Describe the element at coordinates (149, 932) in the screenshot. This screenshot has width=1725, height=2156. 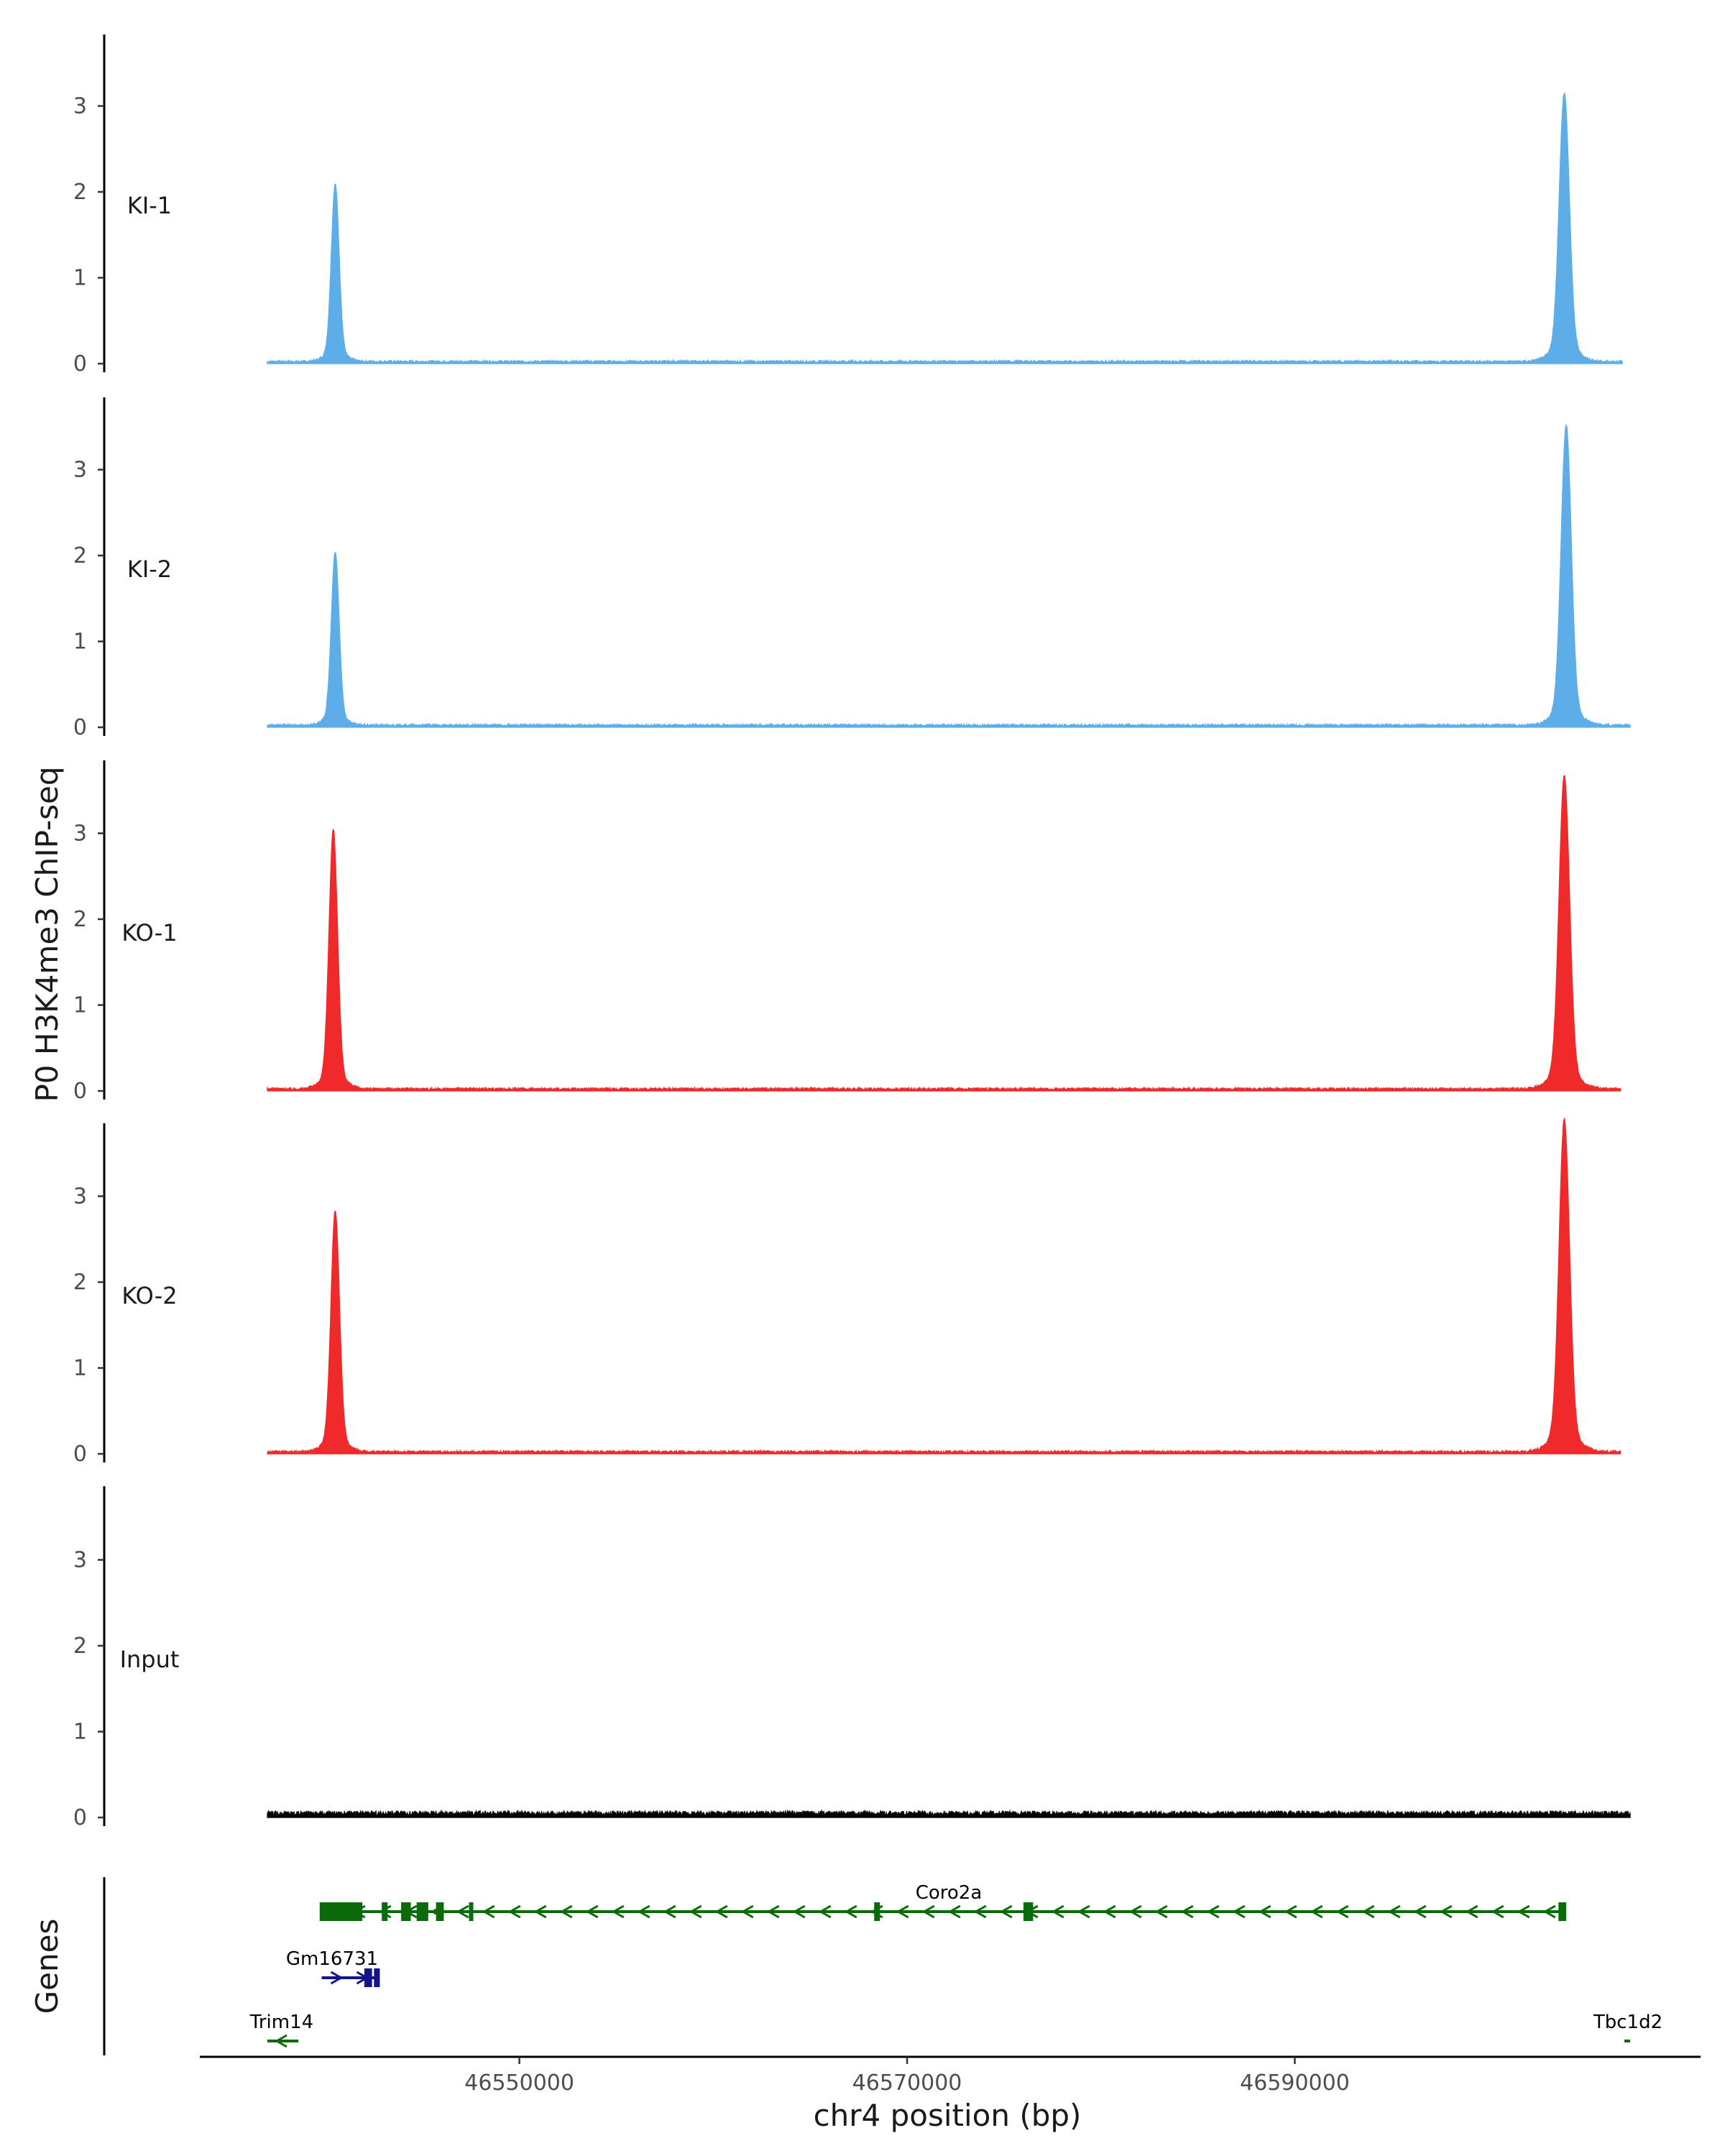
I see `track-label: KO-1` at that location.